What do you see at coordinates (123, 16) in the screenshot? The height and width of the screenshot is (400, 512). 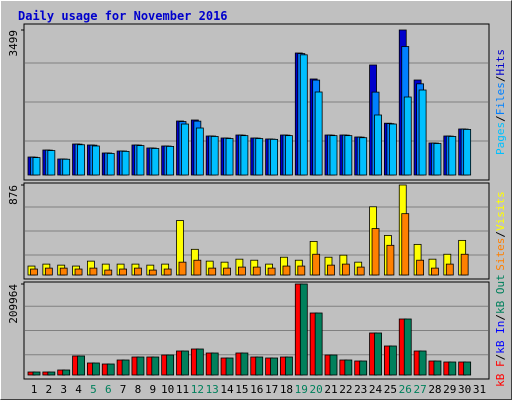 I see `chart-title: Daily usage for November 2016` at bounding box center [123, 16].